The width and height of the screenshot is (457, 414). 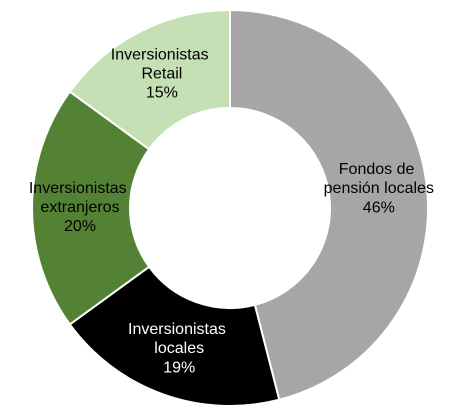 I want to click on slice-value-label: 20%, so click(x=80, y=226).